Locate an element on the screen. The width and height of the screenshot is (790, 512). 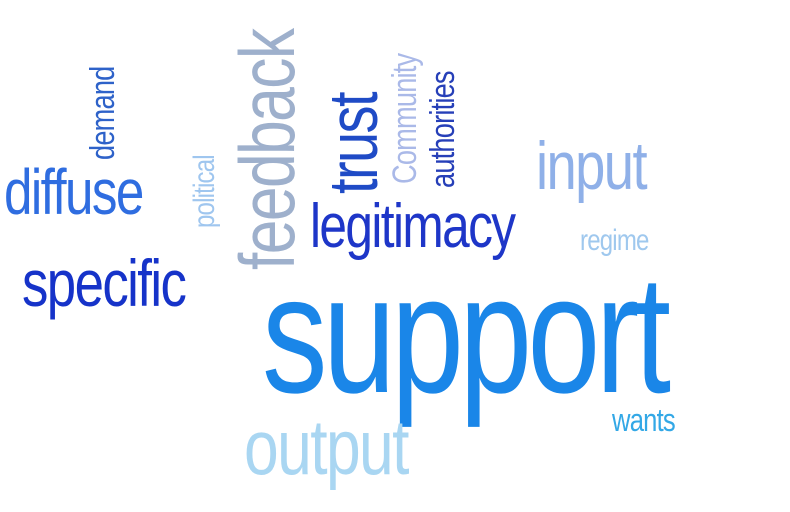
word-regime: regime is located at coordinates (614, 240).